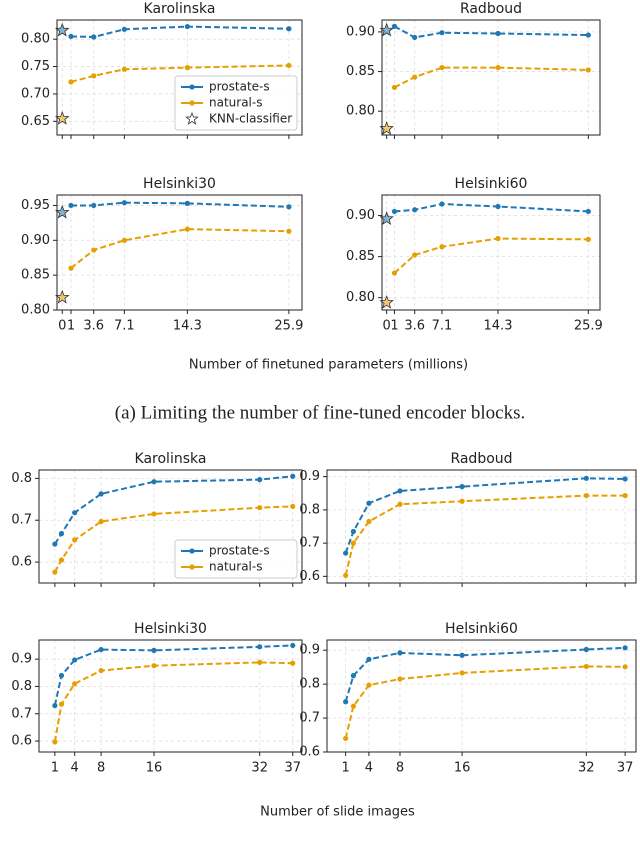 The image size is (640, 857). Describe the element at coordinates (387, 326) in the screenshot. I see `x-tick-label: 0` at that location.